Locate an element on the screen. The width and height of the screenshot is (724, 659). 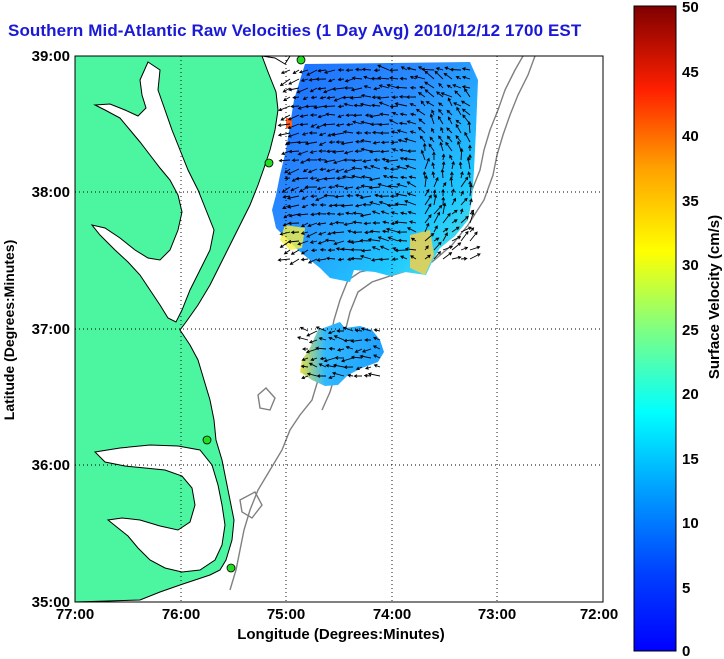
y-tick: 36:00 is located at coordinates (51, 465).